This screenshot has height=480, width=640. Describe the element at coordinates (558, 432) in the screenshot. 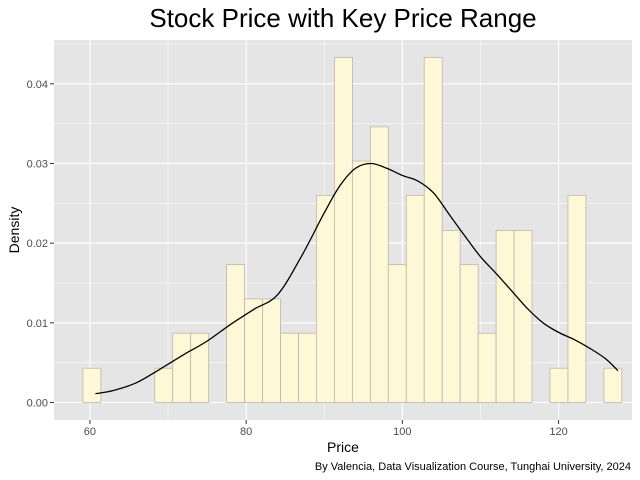

I see `x-tick-label: 120` at that location.